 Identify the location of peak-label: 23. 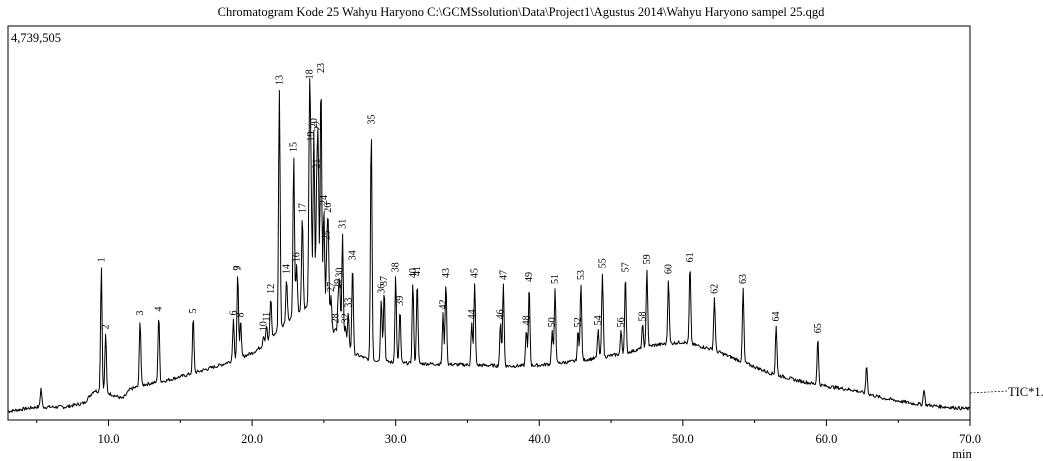
(321, 68).